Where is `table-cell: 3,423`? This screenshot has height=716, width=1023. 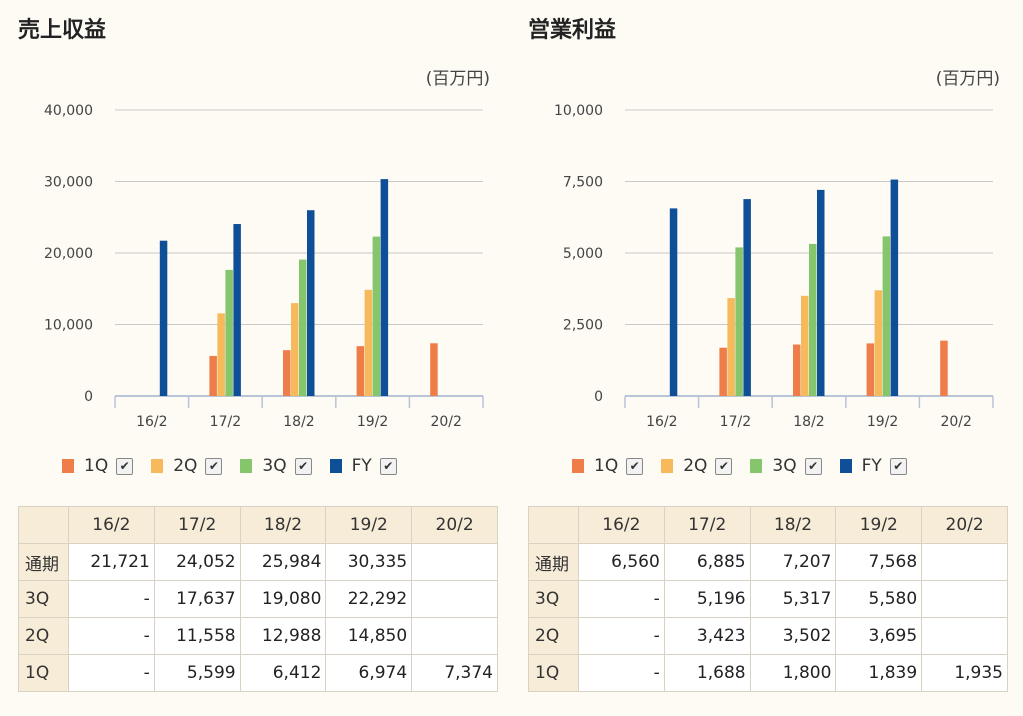 table-cell: 3,423 is located at coordinates (707, 636).